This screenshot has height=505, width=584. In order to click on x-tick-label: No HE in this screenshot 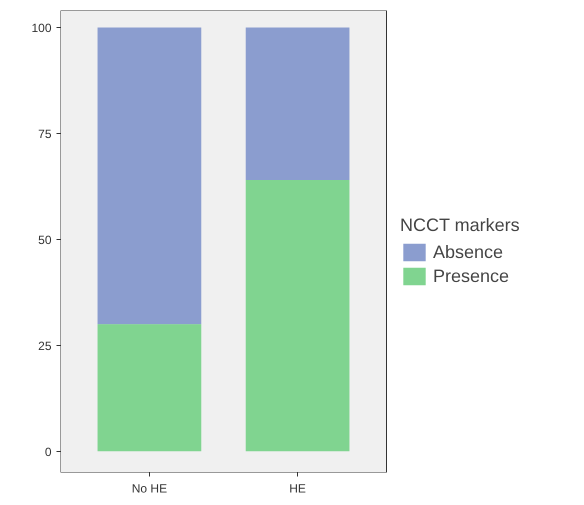, I will do `click(150, 489)`.